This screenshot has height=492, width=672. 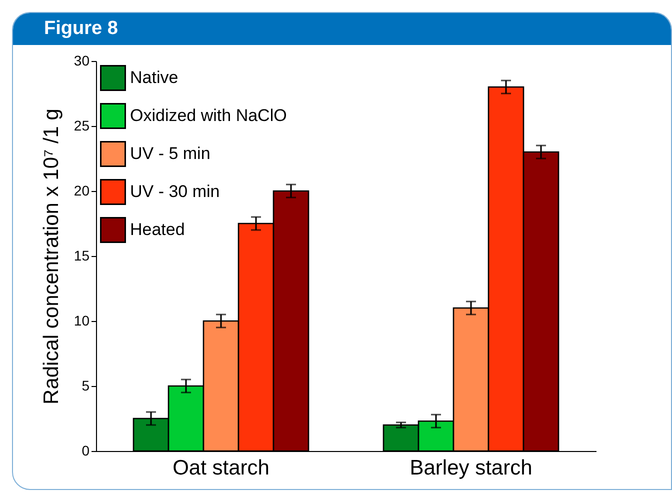 What do you see at coordinates (175, 191) in the screenshot?
I see `legend-label: UV - 30 min` at bounding box center [175, 191].